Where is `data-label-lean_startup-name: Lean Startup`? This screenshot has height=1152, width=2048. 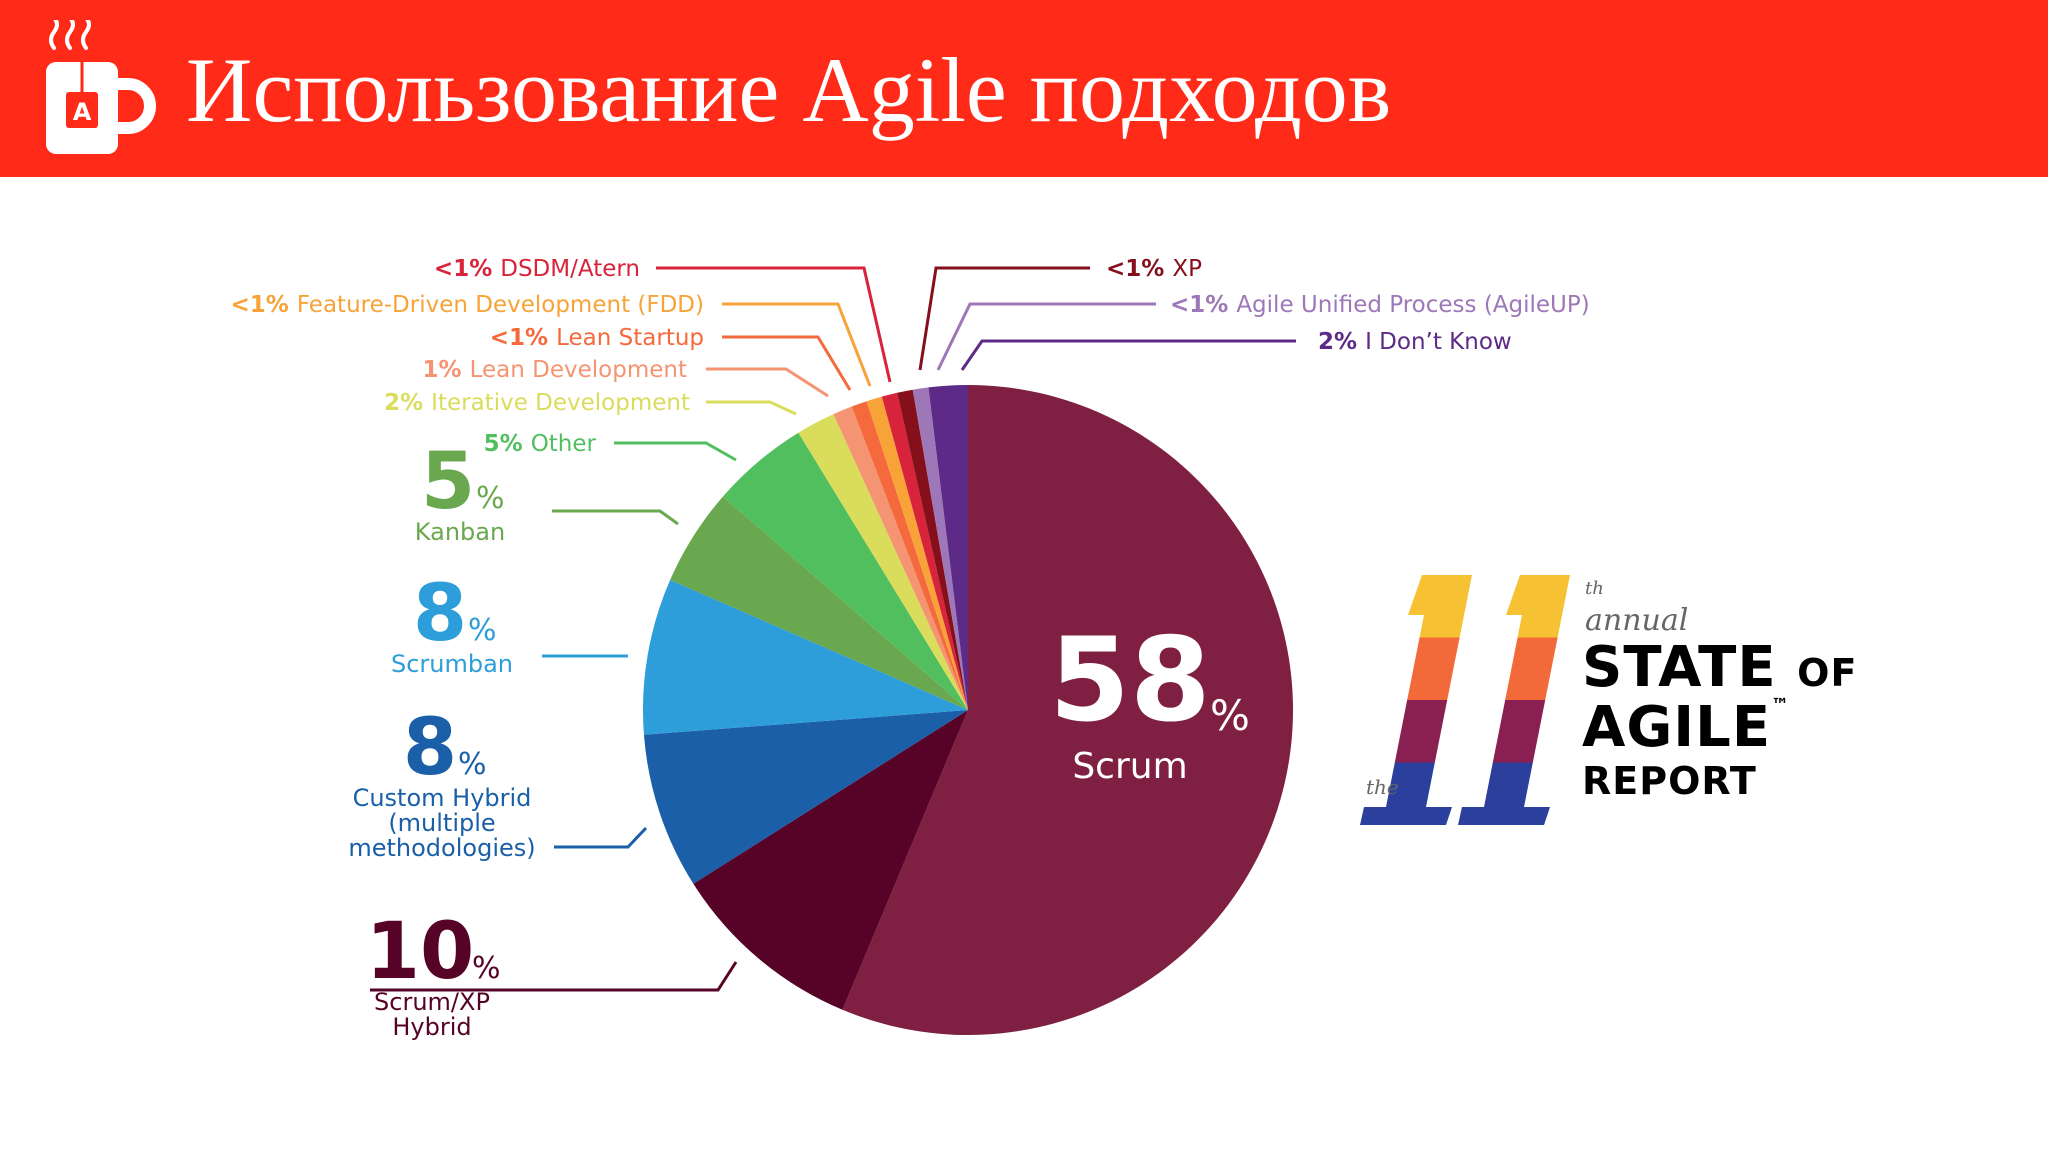 data-label-lean_startup-name: Lean Startup is located at coordinates (630, 338).